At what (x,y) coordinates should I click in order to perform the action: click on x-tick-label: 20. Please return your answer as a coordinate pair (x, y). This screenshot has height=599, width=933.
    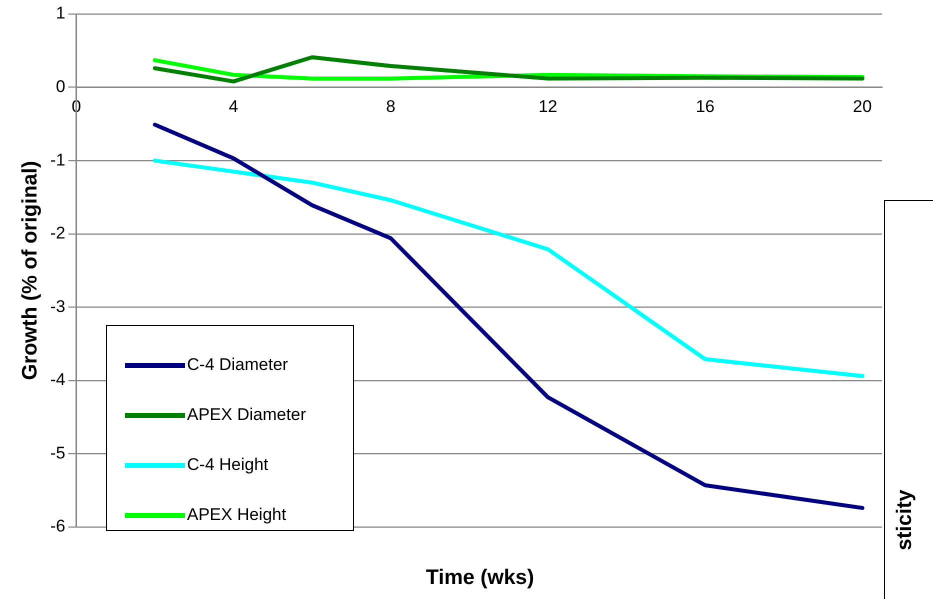
    Looking at the image, I should click on (862, 106).